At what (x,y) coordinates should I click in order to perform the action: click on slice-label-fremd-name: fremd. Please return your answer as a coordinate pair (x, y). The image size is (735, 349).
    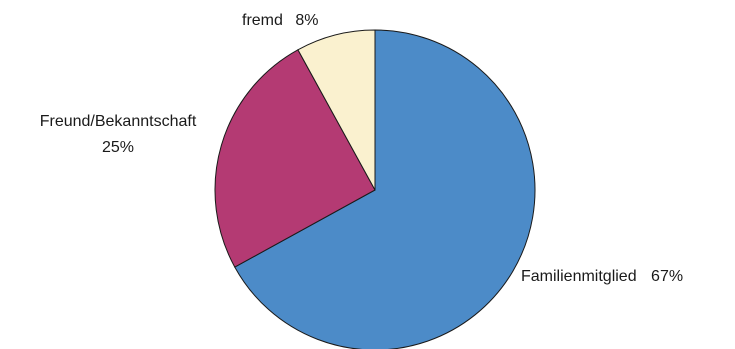
    Looking at the image, I should click on (262, 20).